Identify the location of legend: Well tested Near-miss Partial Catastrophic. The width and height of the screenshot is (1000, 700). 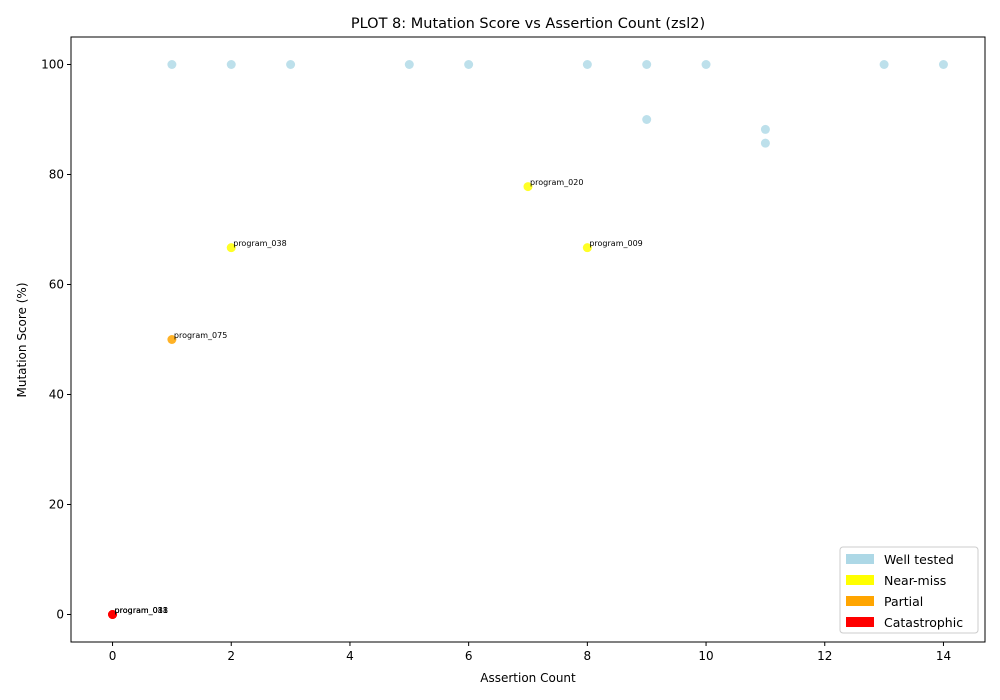
(909, 590).